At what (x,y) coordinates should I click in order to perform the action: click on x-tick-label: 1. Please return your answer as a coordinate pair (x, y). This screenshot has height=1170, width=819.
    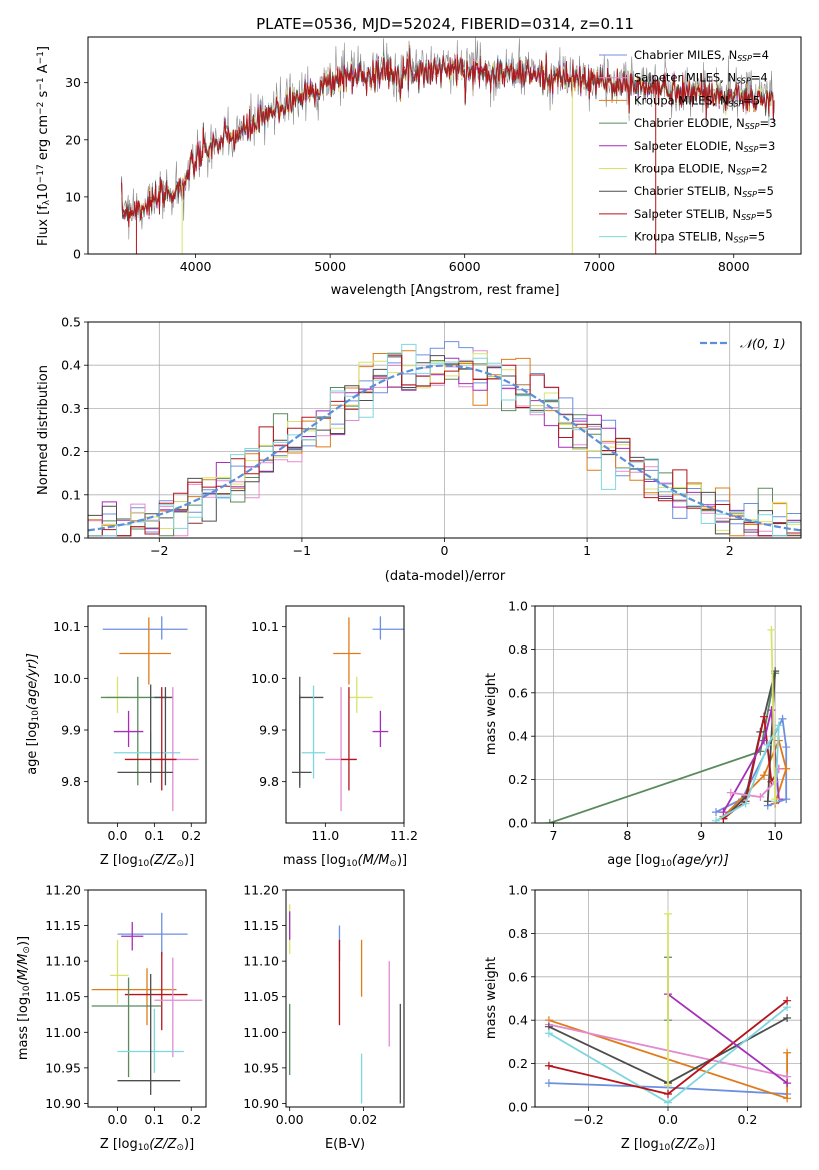
    Looking at the image, I should click on (587, 550).